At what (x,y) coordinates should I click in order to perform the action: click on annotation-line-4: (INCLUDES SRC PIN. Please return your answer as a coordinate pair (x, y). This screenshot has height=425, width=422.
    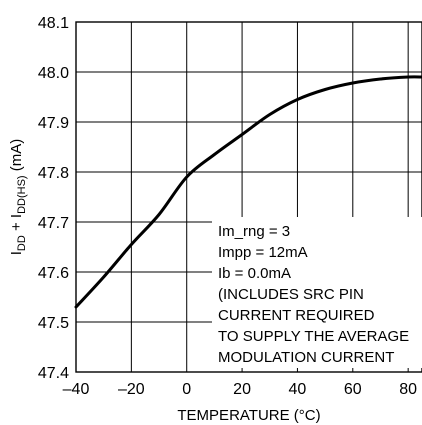
    Looking at the image, I should click on (291, 294).